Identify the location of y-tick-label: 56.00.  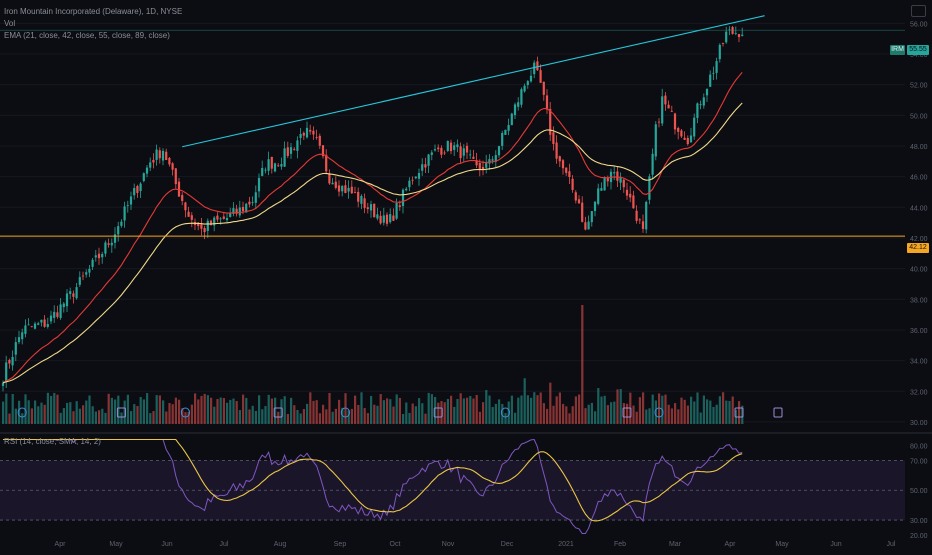
(919, 24).